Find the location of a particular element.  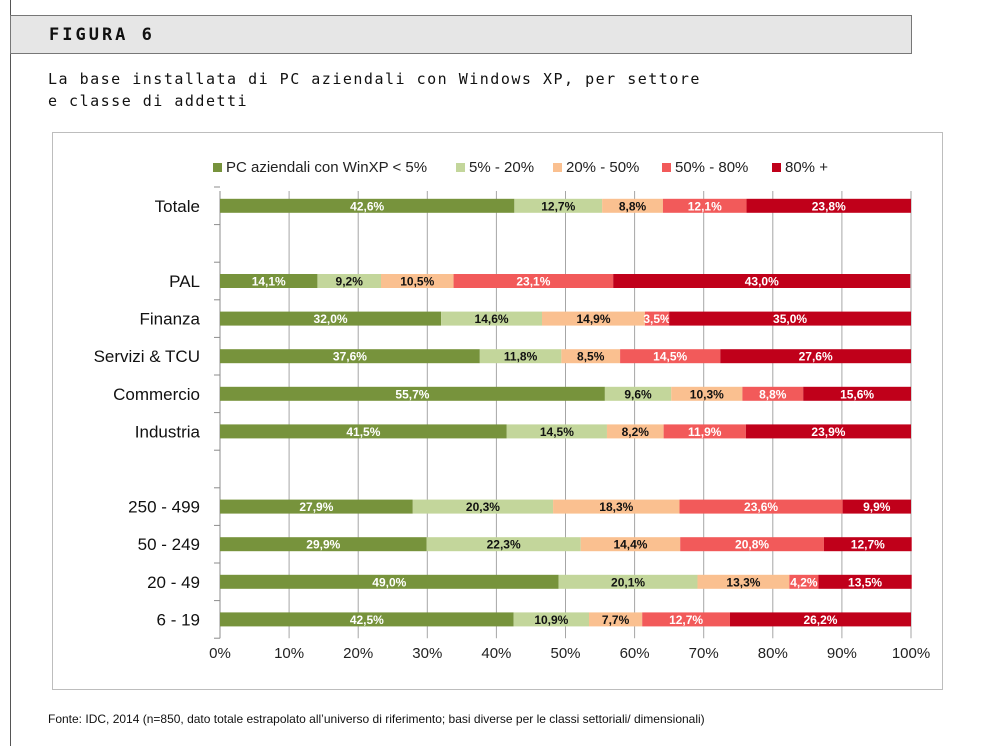

data-label: 10,9% is located at coordinates (551, 620).